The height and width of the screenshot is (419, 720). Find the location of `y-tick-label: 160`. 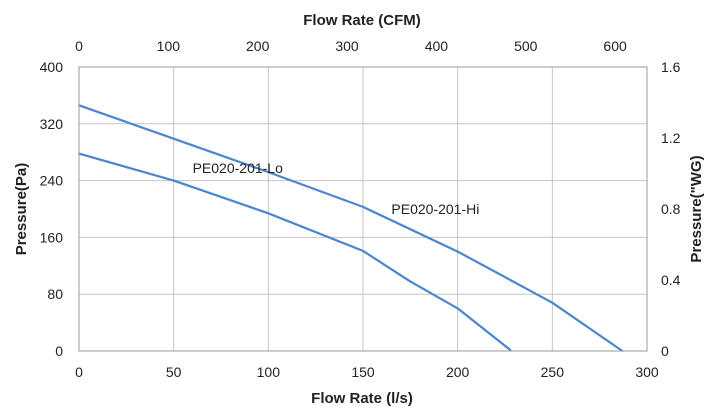

y-tick-label: 160 is located at coordinates (52, 237).